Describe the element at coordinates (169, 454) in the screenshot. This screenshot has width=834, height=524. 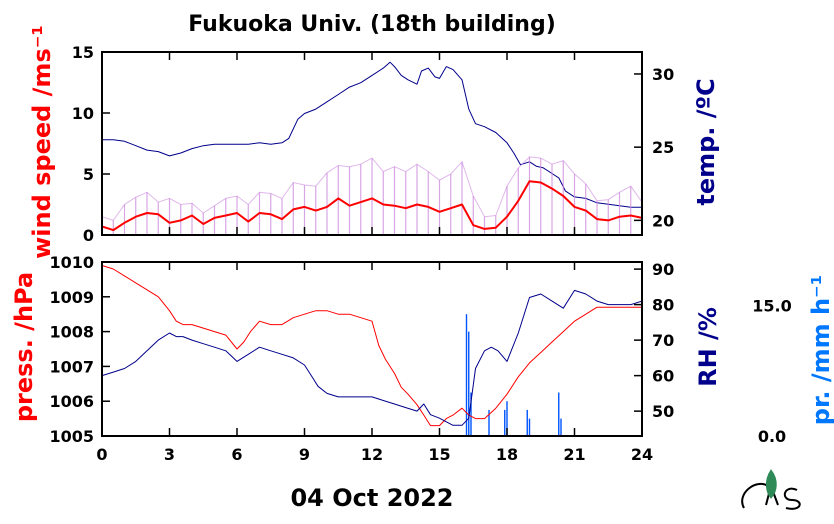
I see `xtick-label-1: 3` at that location.